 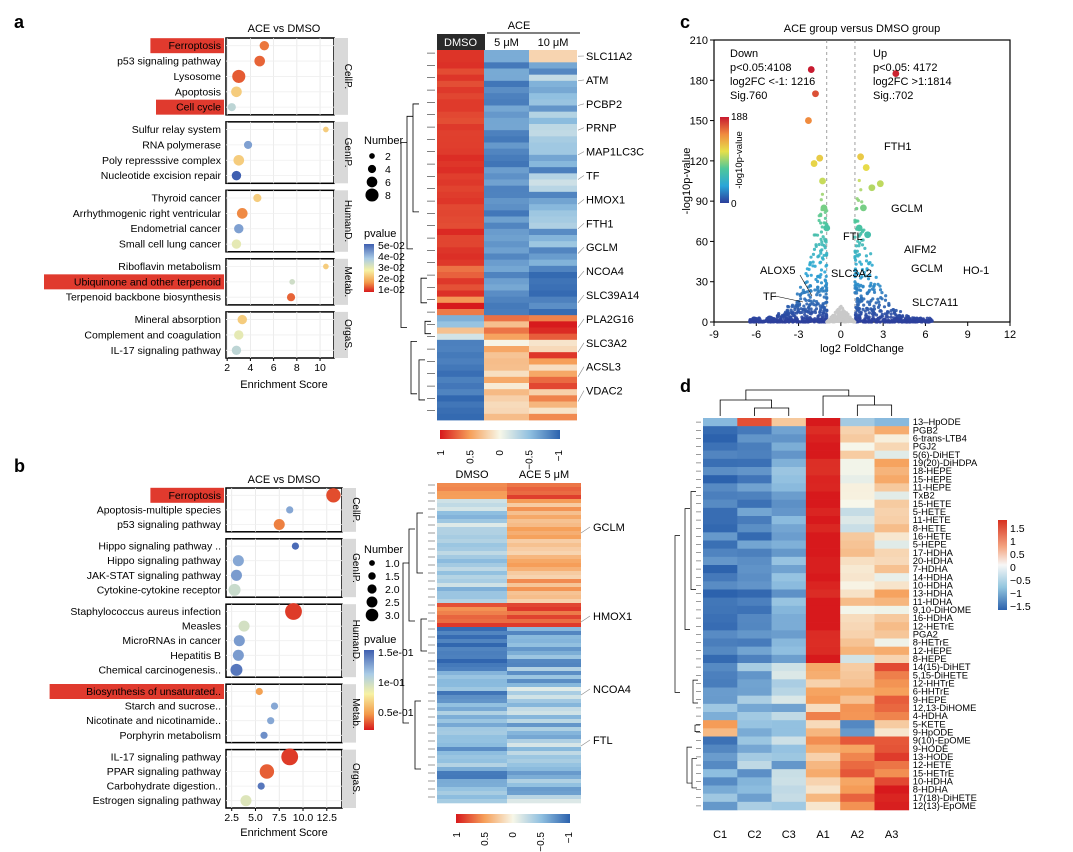 What do you see at coordinates (602, 248) in the screenshot?
I see `a-gene-label: GCLM` at bounding box center [602, 248].